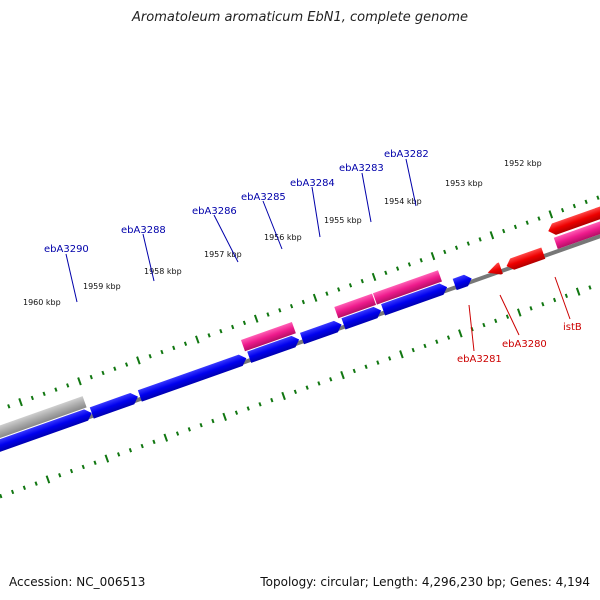 Image resolution: width=600 pixels, height=600 pixels. Describe the element at coordinates (464, 183) in the screenshot. I see `tick-label: 1953 kbp` at that location.